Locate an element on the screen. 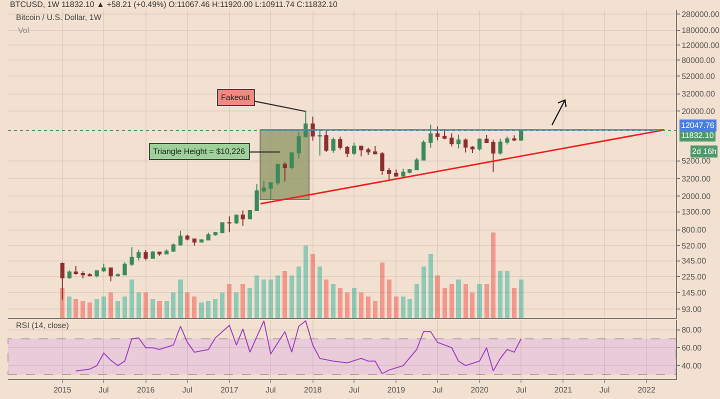 This screenshot has width=720, height=399. y-tick-label: 5200.00 is located at coordinates (697, 161).